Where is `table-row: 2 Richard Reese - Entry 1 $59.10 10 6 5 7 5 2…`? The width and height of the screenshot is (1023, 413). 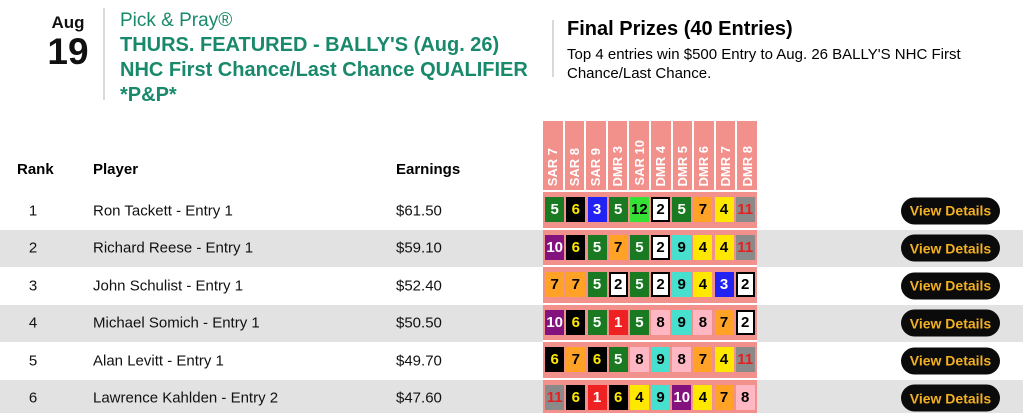 table-row: 2 Richard Reese - Entry 1 $59.10 10 6 5 7 5 2… is located at coordinates (511, 248).